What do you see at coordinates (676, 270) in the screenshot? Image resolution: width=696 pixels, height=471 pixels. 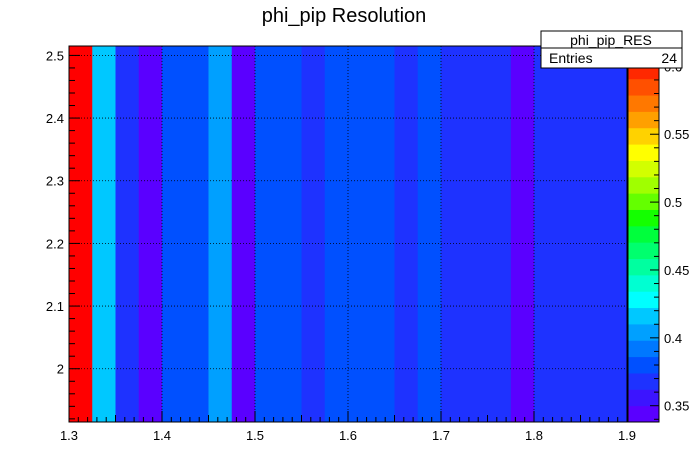 I see `palette-tick-label: 0.45` at bounding box center [676, 270].